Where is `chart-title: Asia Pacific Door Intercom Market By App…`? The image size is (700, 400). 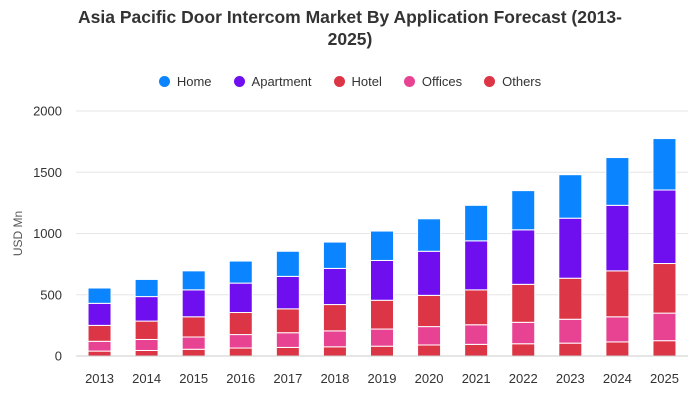
chart-title: Asia Pacific Door Intercom Market By App… is located at coordinates (350, 28).